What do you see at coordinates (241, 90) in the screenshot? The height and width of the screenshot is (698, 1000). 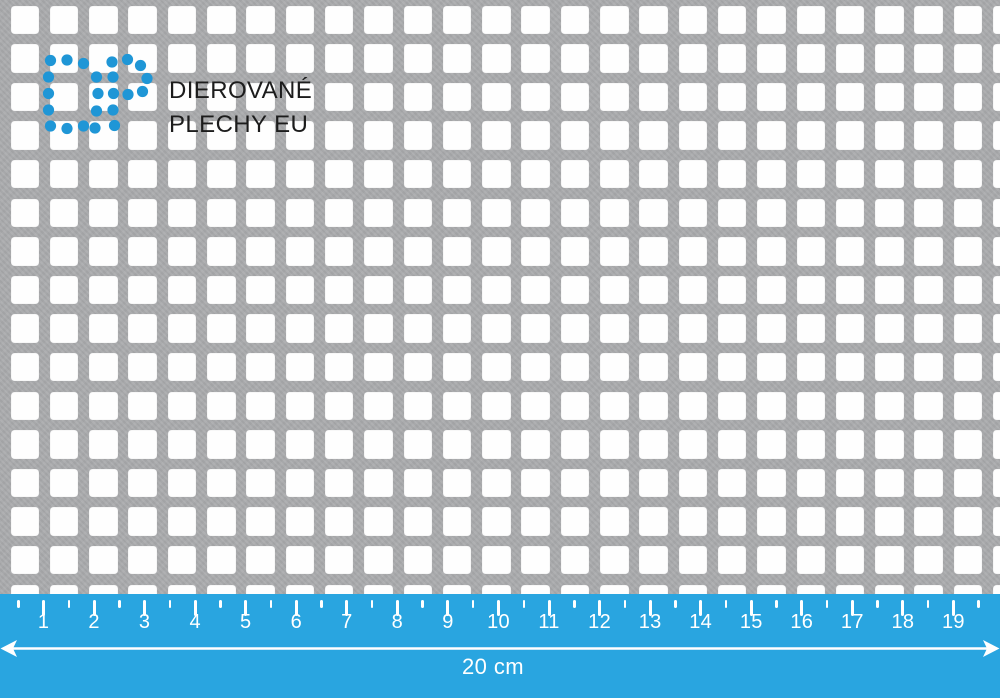 I see `brand-line-1: DIEROVANÉ` at bounding box center [241, 90].